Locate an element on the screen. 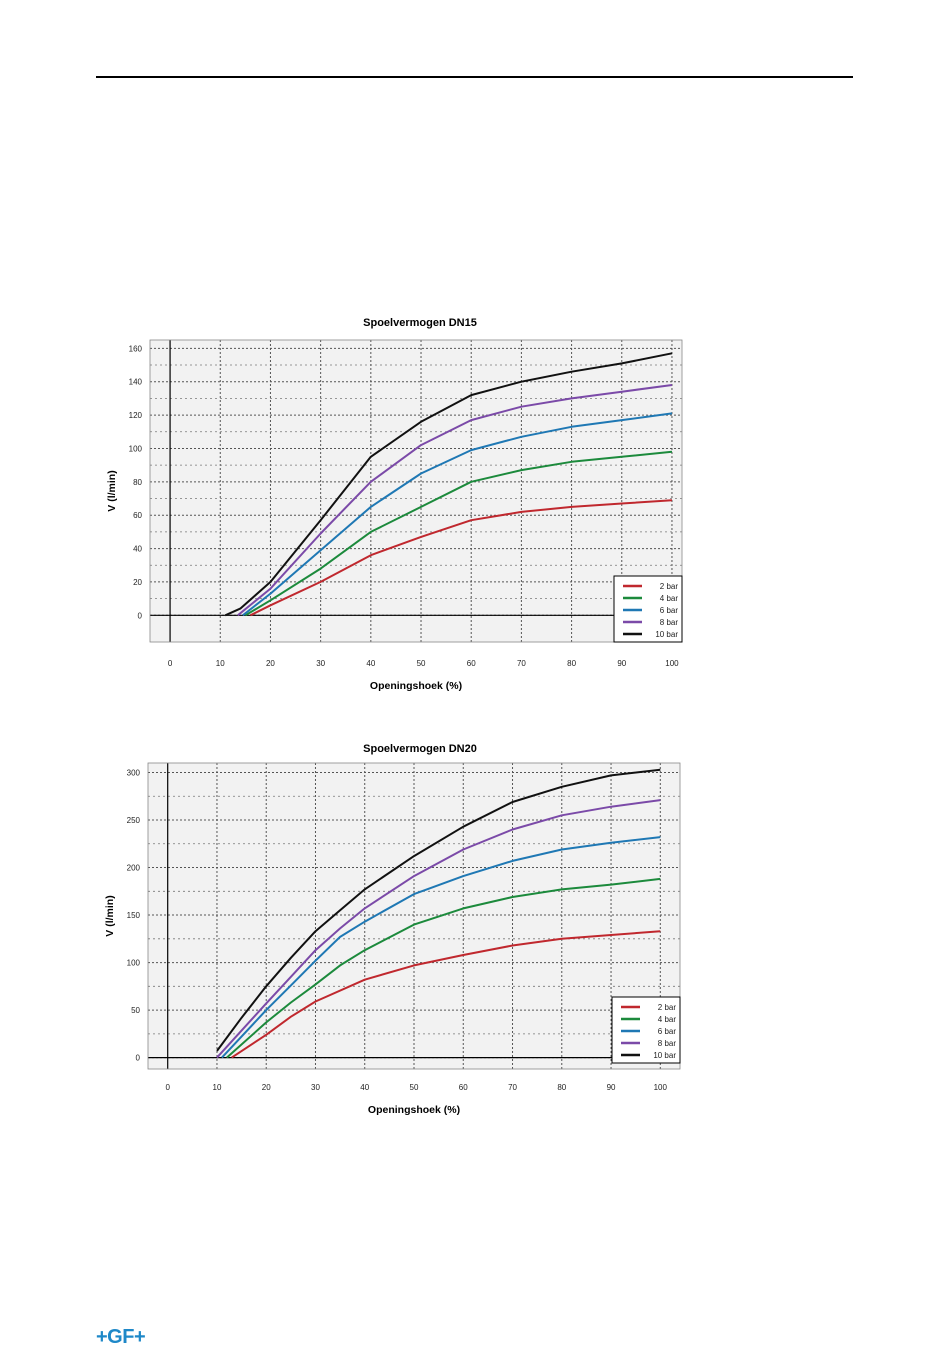 This screenshot has height=1360, width=950. y-tick-label: 250 is located at coordinates (134, 820).